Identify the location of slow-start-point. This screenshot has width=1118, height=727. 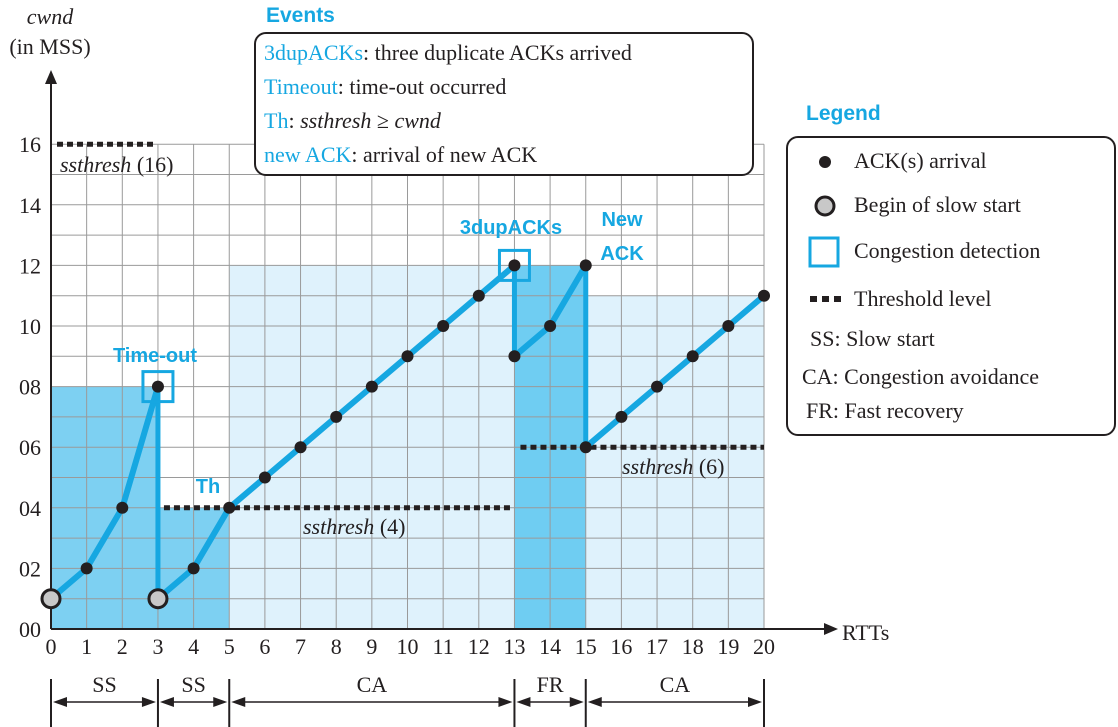
(51, 599).